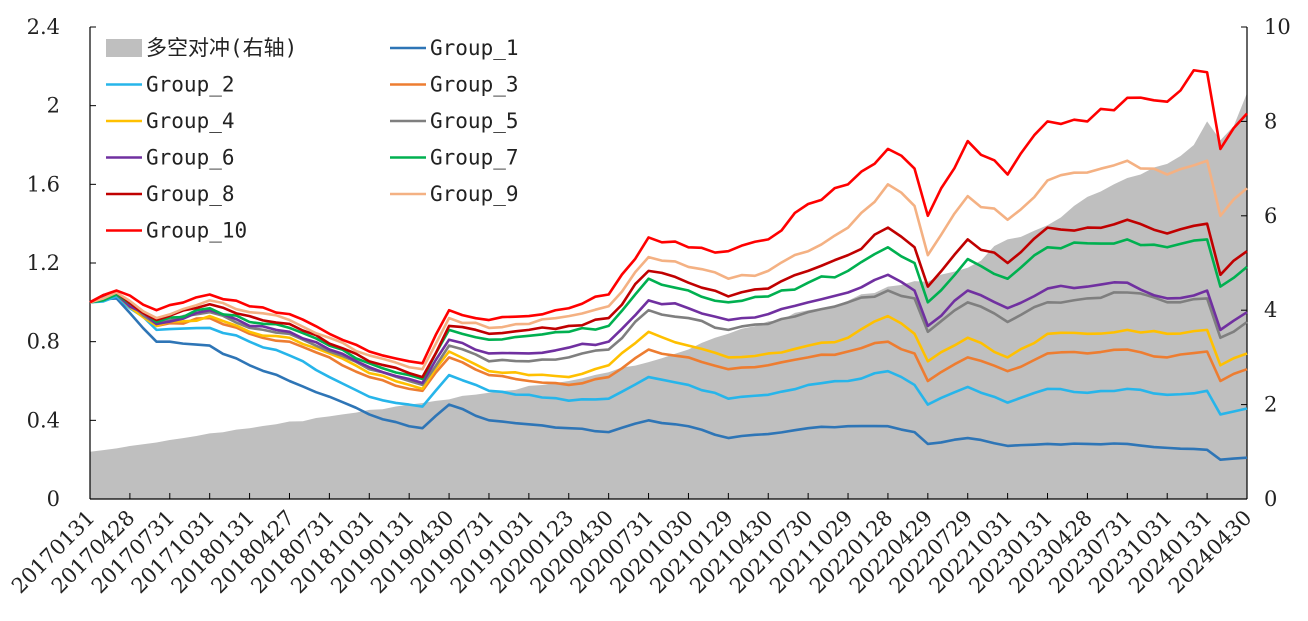 The width and height of the screenshot is (1308, 621). What do you see at coordinates (474, 194) in the screenshot?
I see `legend-label: Group_9` at bounding box center [474, 194].